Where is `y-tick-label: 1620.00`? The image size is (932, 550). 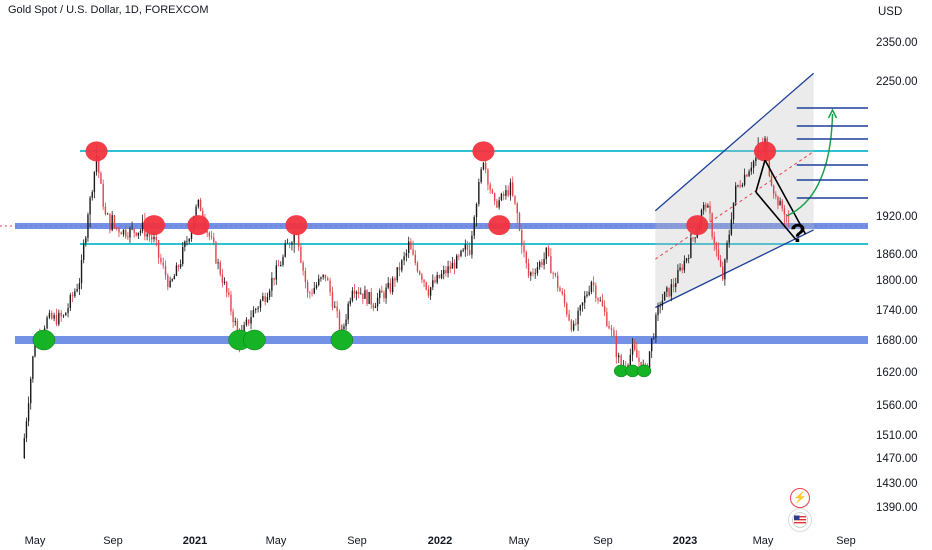
y-tick-label: 1620.00 is located at coordinates (897, 373).